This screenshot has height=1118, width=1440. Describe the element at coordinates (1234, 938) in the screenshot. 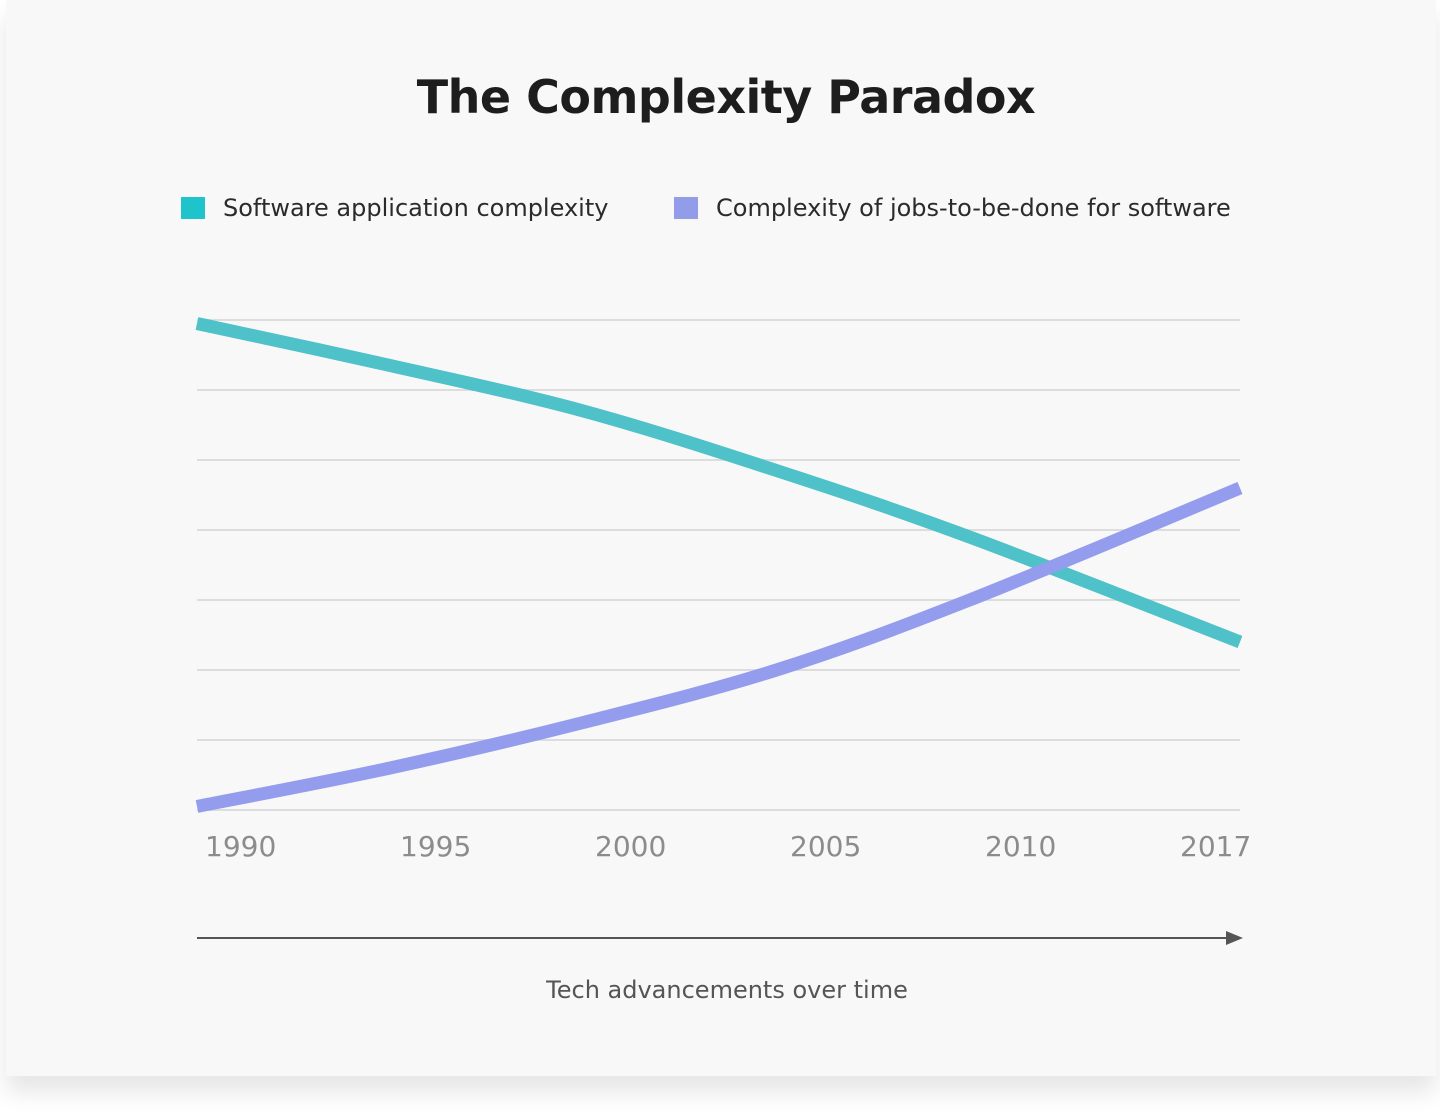

I see `arrow-head-icon` at that location.